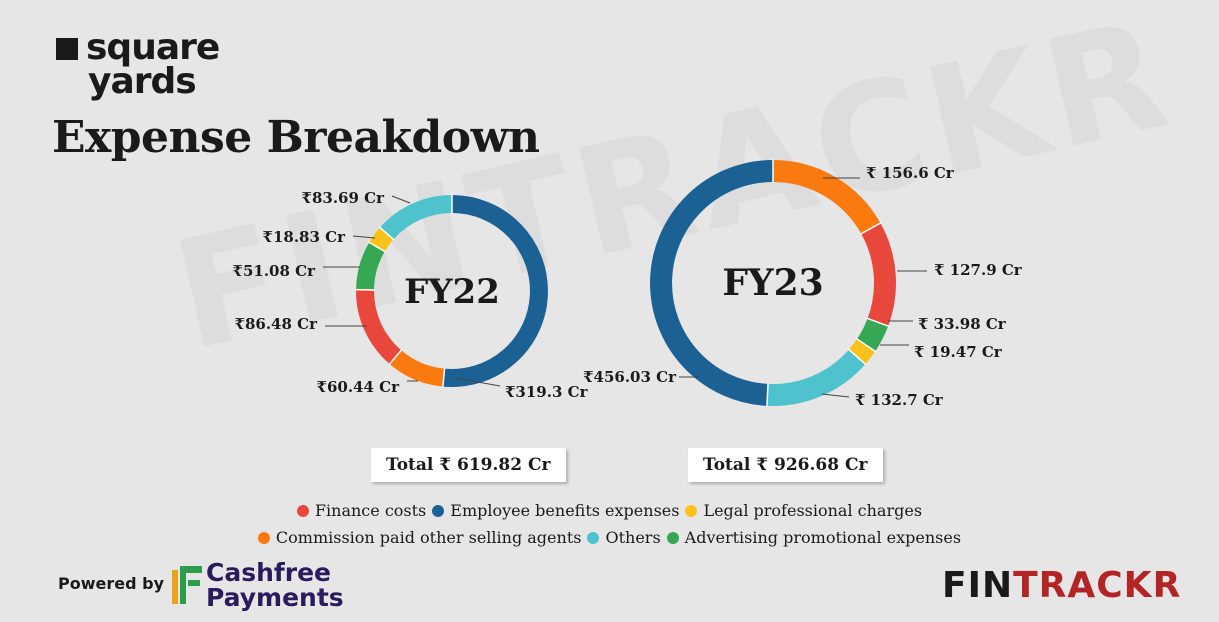 This screenshot has width=1219, height=622. Describe the element at coordinates (813, 510) in the screenshot. I see `legend-label: Legal professional charges` at that location.